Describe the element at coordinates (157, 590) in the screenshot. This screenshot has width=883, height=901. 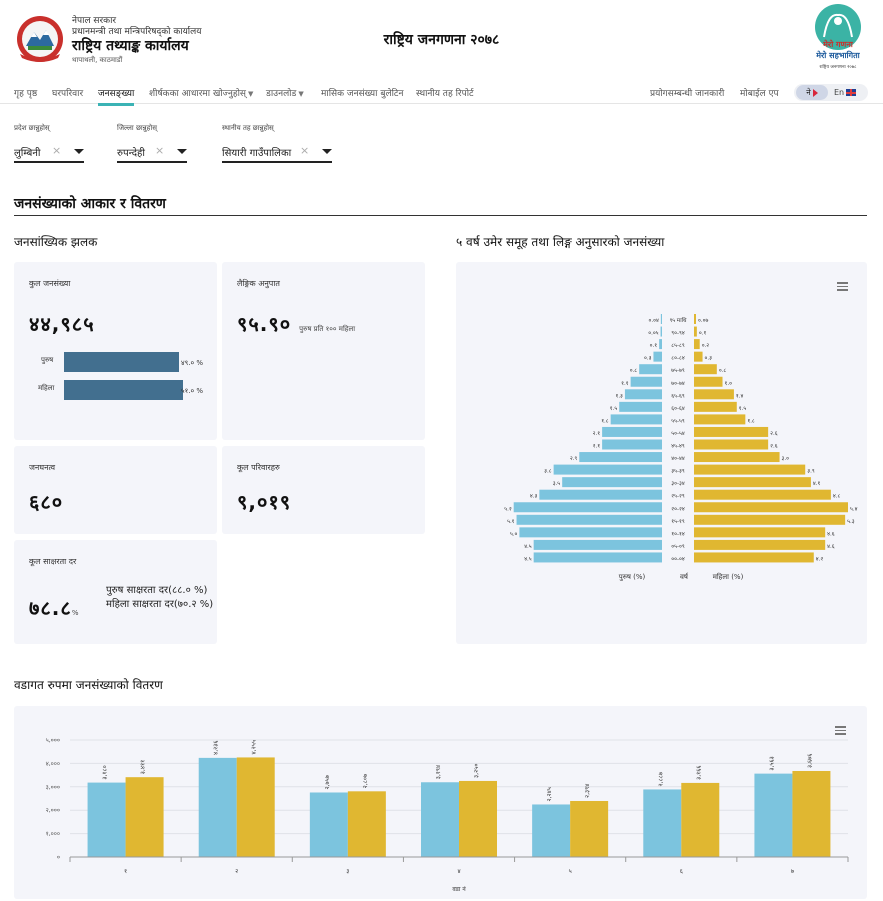
I see `male-literacy: पुरुष साक्षरता दर(८८.० %)` at that location.